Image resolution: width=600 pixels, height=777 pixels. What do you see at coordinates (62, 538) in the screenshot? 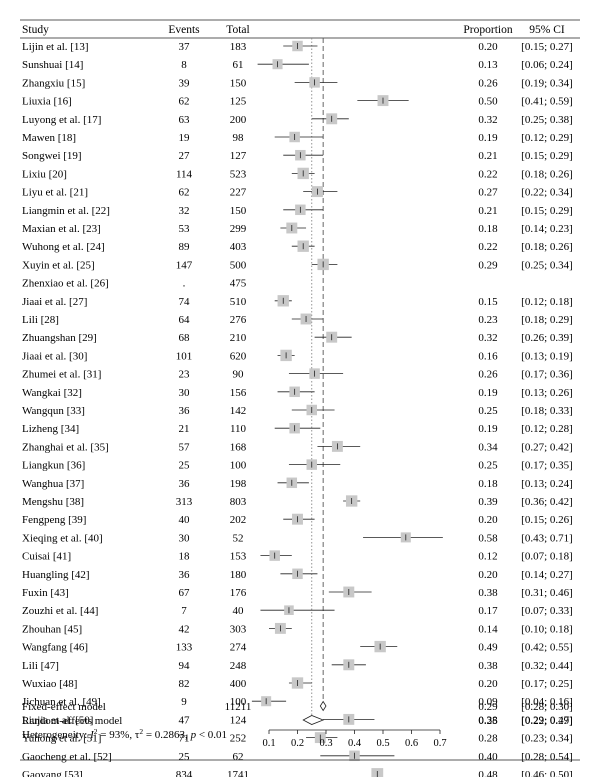
I see `study-name: Xieqing et al. [40]` at bounding box center [62, 538].